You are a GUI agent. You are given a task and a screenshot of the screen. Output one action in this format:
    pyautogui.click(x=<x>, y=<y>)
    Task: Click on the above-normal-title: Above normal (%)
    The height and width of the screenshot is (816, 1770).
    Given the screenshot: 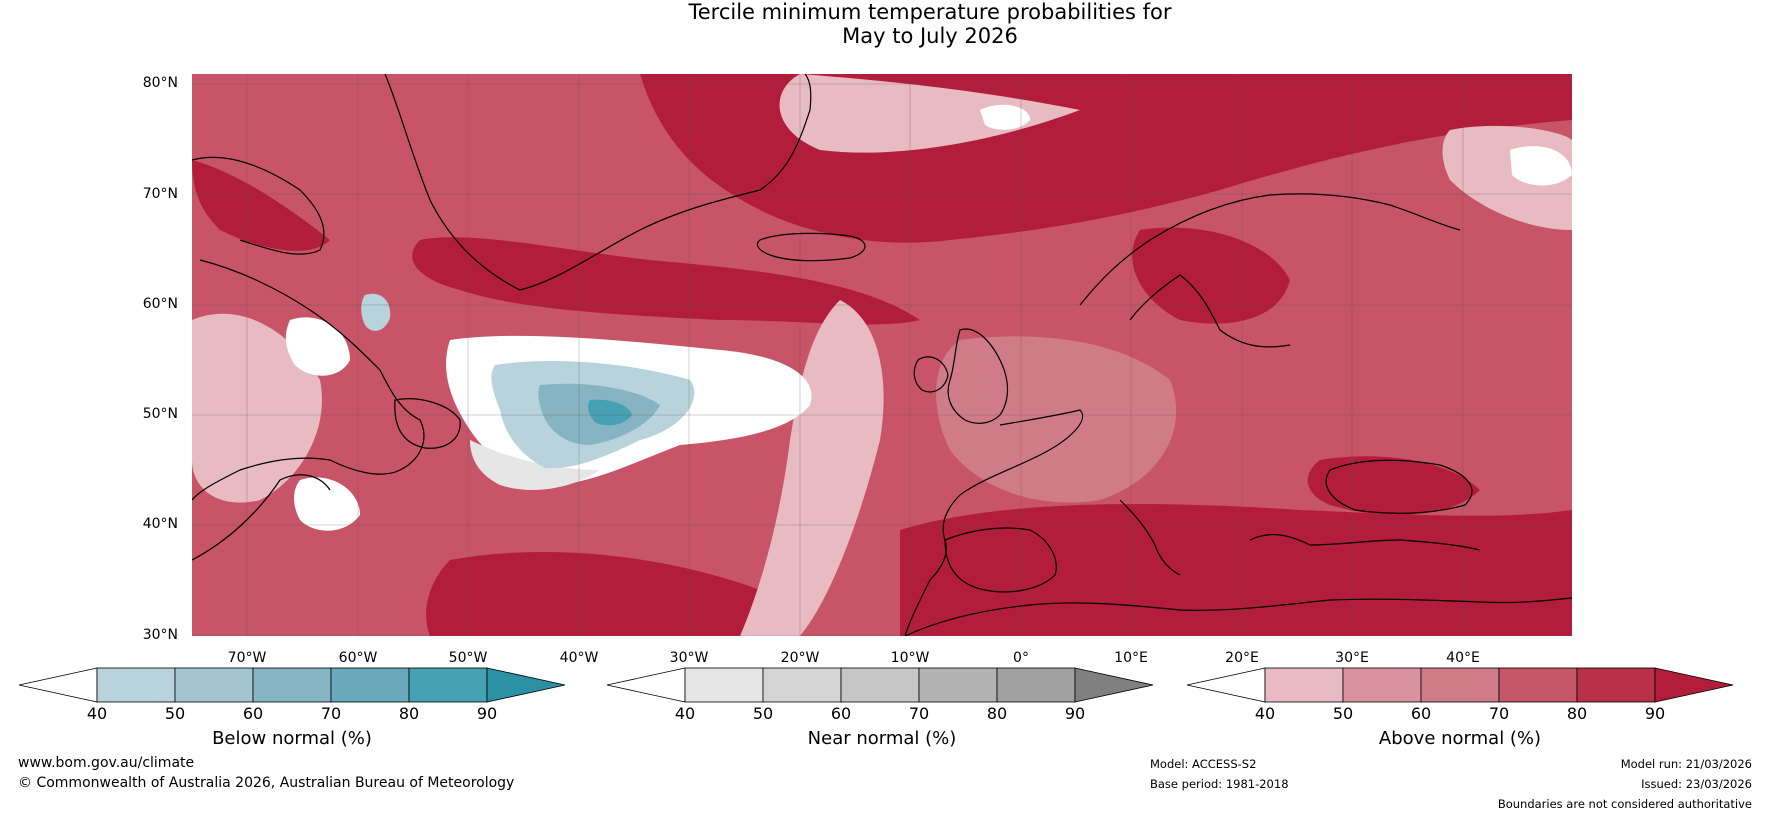 What is the action you would take?
    pyautogui.click(x=1460, y=738)
    